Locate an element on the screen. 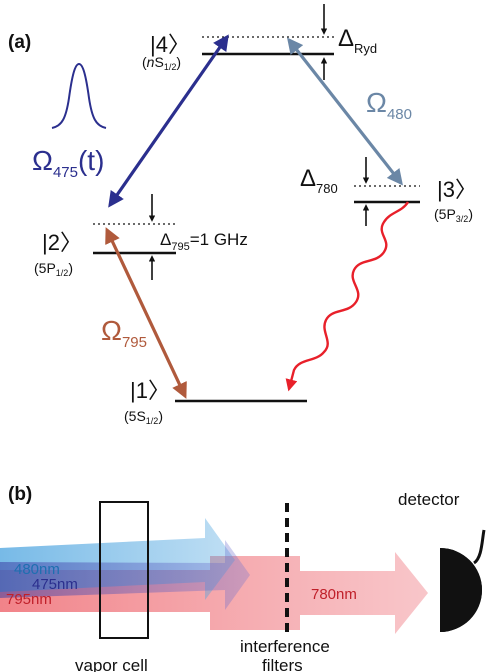  omega475-arrow is located at coordinates (168, 121).